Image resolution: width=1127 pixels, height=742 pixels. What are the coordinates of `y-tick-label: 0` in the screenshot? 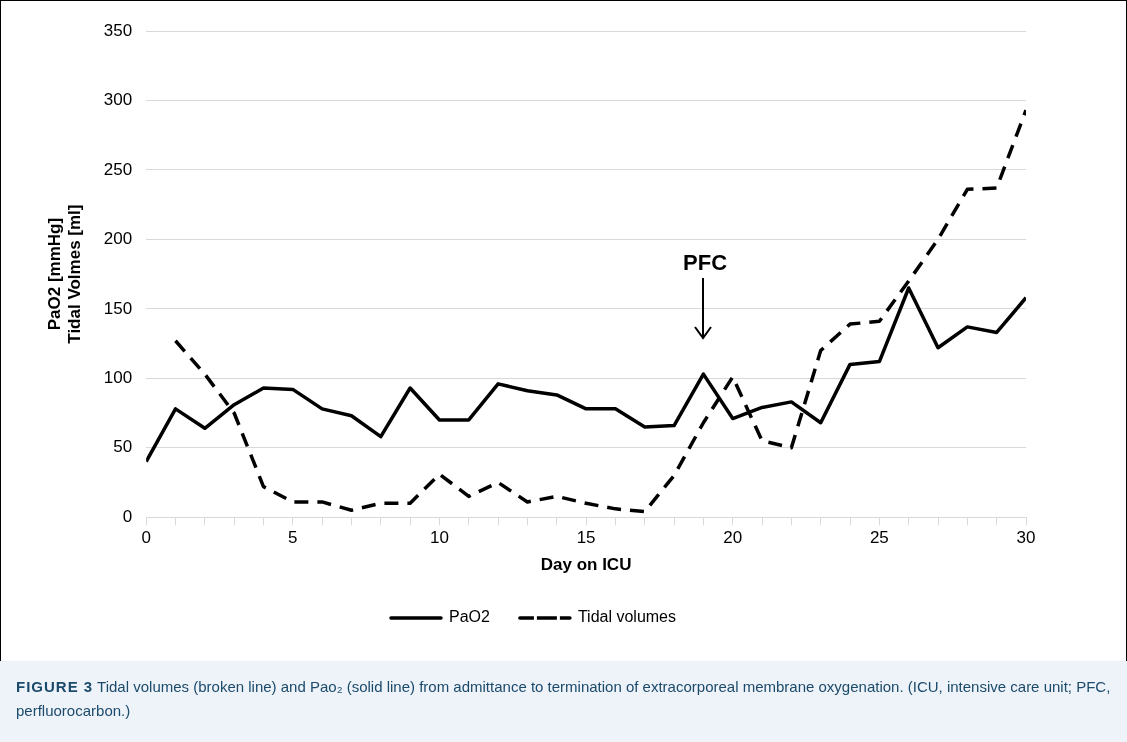 It's located at (127, 516).